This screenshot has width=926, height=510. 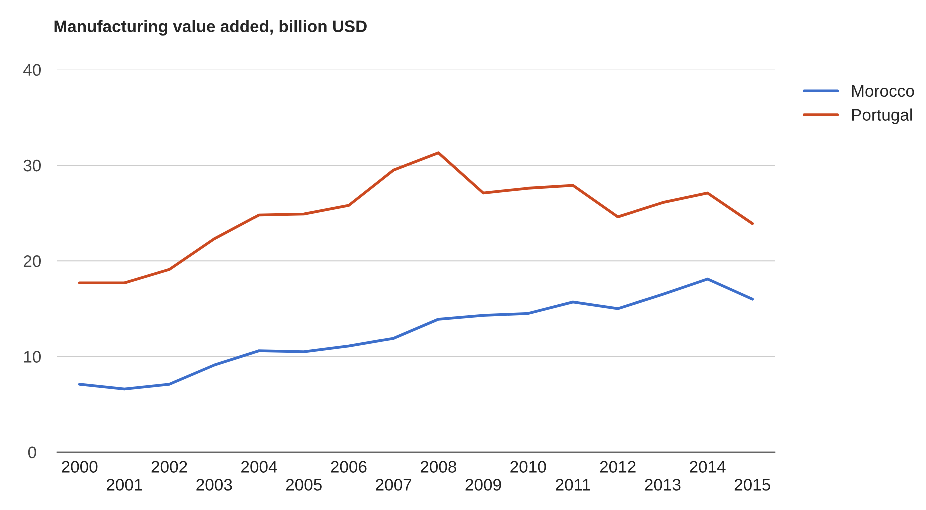 I want to click on y-tick-label: 20, so click(x=33, y=262).